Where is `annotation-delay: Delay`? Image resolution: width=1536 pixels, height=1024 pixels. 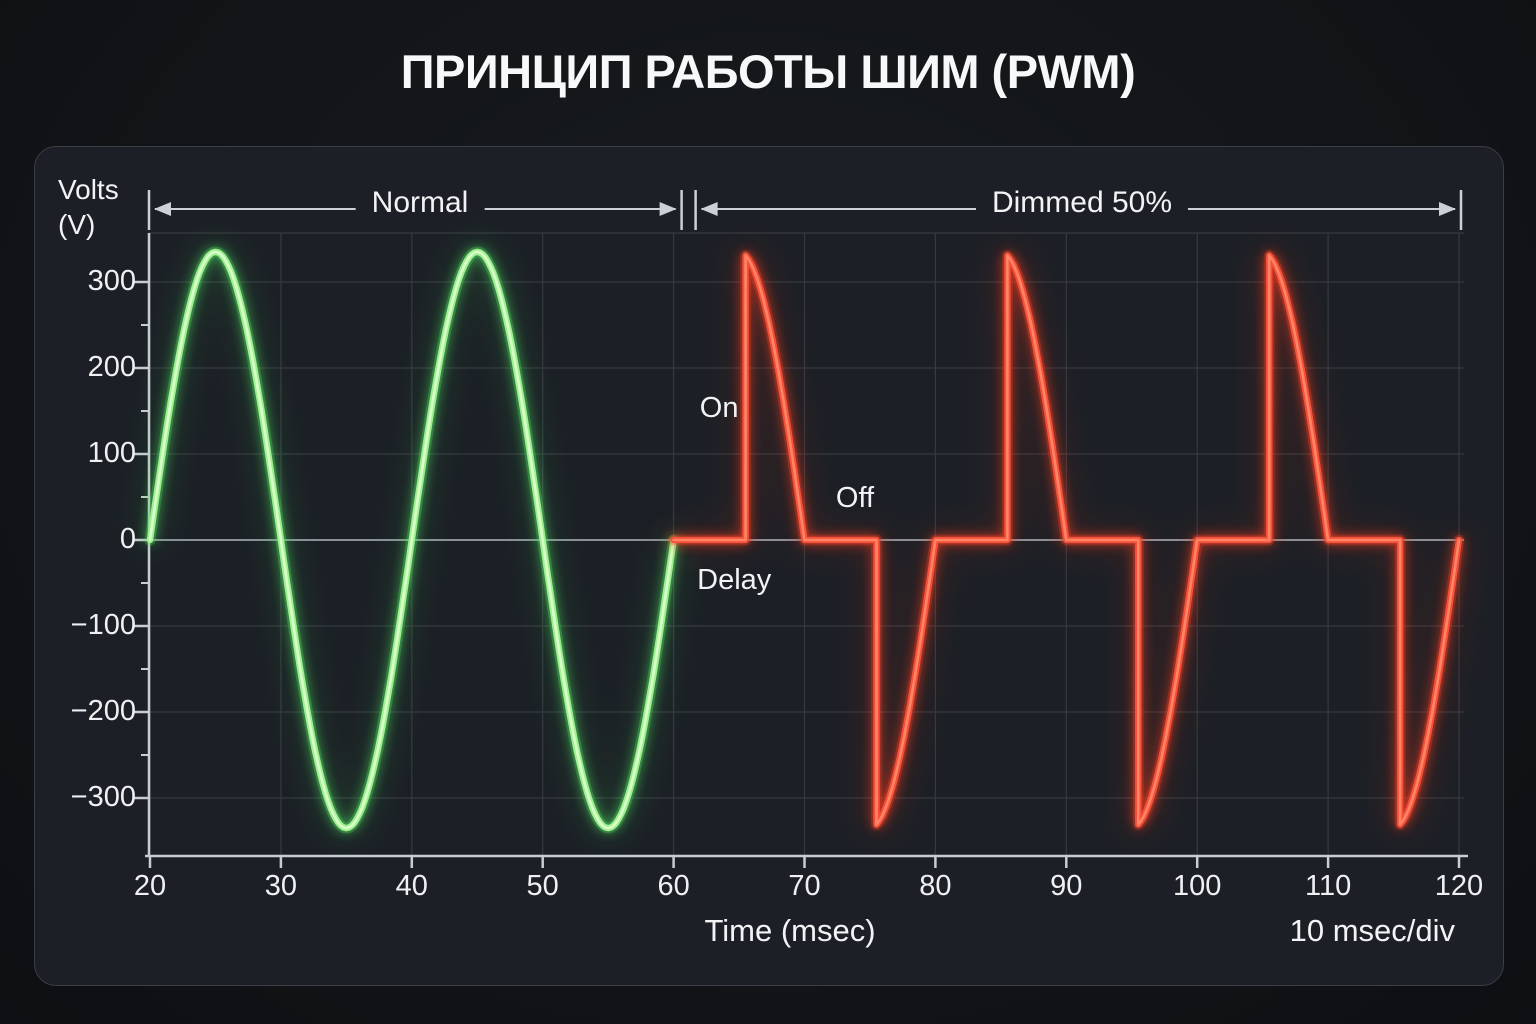
annotation-delay: Delay is located at coordinates (734, 580).